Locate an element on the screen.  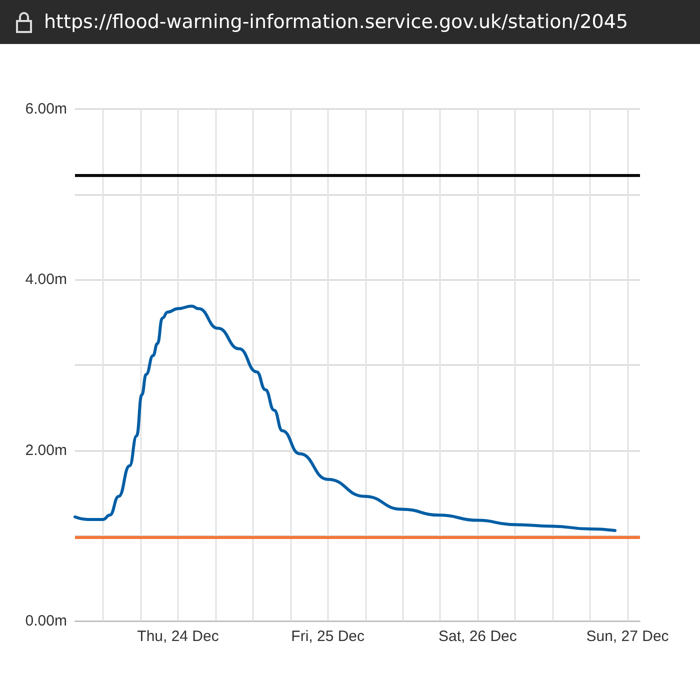
y-tick-label: 0.00m is located at coordinates (46, 621).